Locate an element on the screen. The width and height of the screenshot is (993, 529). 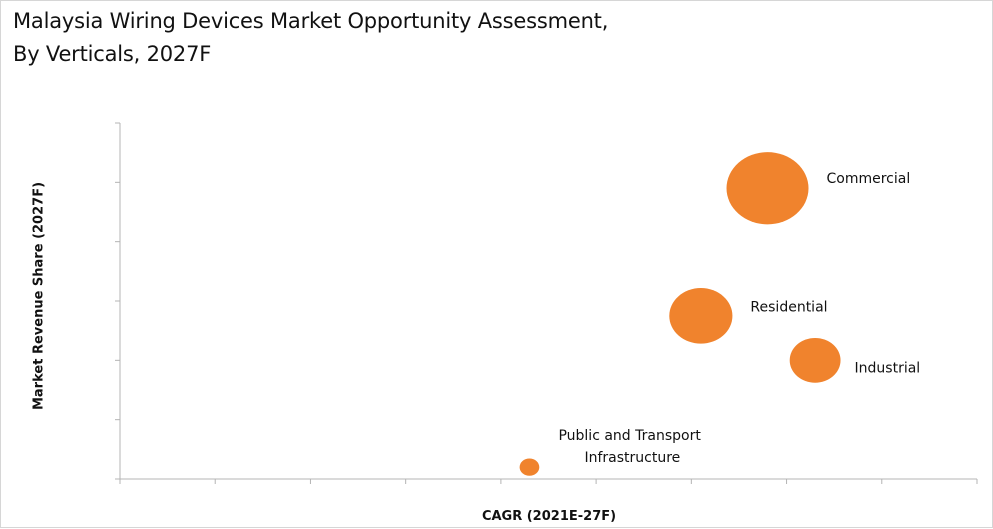
bubble-label-line: Industrial is located at coordinates (888, 369).